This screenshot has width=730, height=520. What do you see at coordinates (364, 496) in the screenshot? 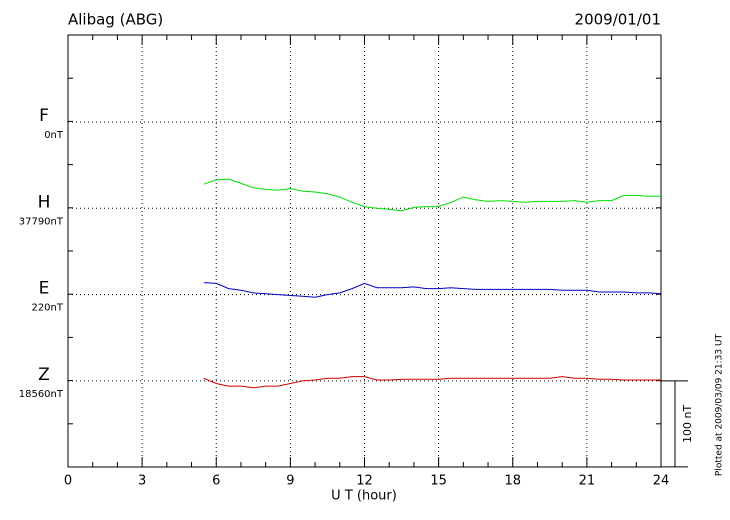
I see `x-axis-label: U T (hour)` at bounding box center [364, 496].